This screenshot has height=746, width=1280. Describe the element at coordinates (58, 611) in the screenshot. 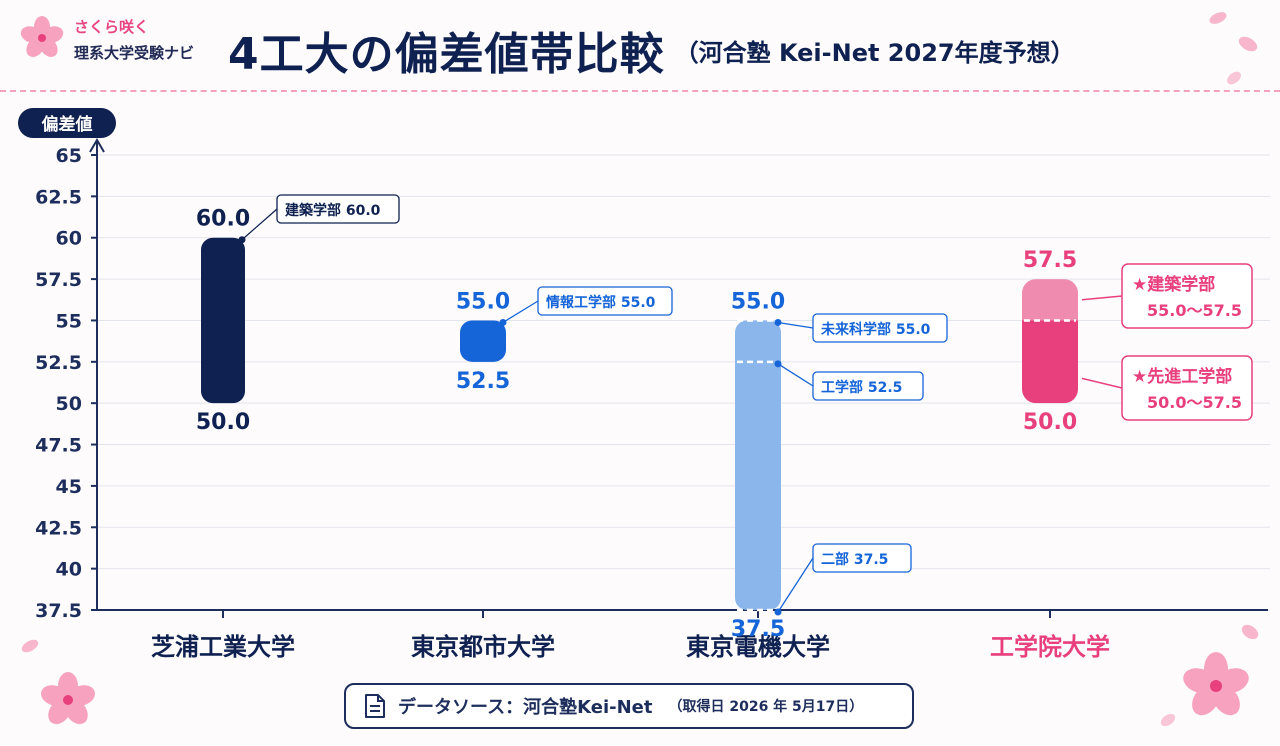

I see `y-tick-label: 37.5` at that location.